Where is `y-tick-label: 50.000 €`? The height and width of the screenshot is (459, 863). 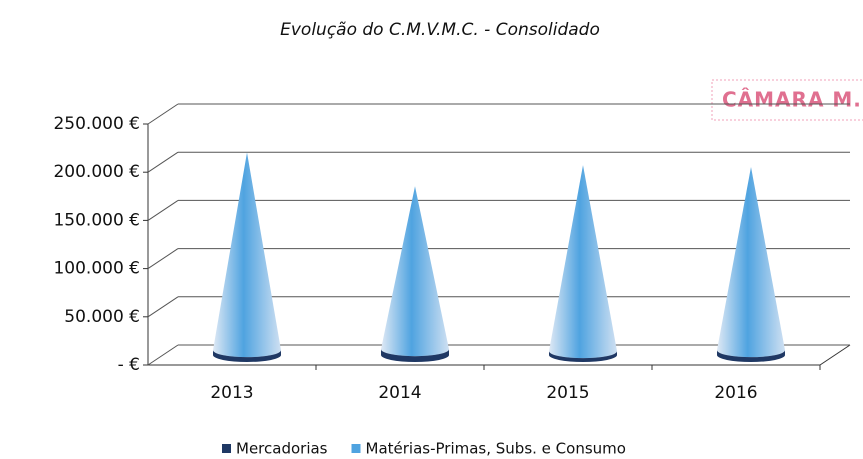
y-tick-label: 50.000 € is located at coordinates (102, 317).